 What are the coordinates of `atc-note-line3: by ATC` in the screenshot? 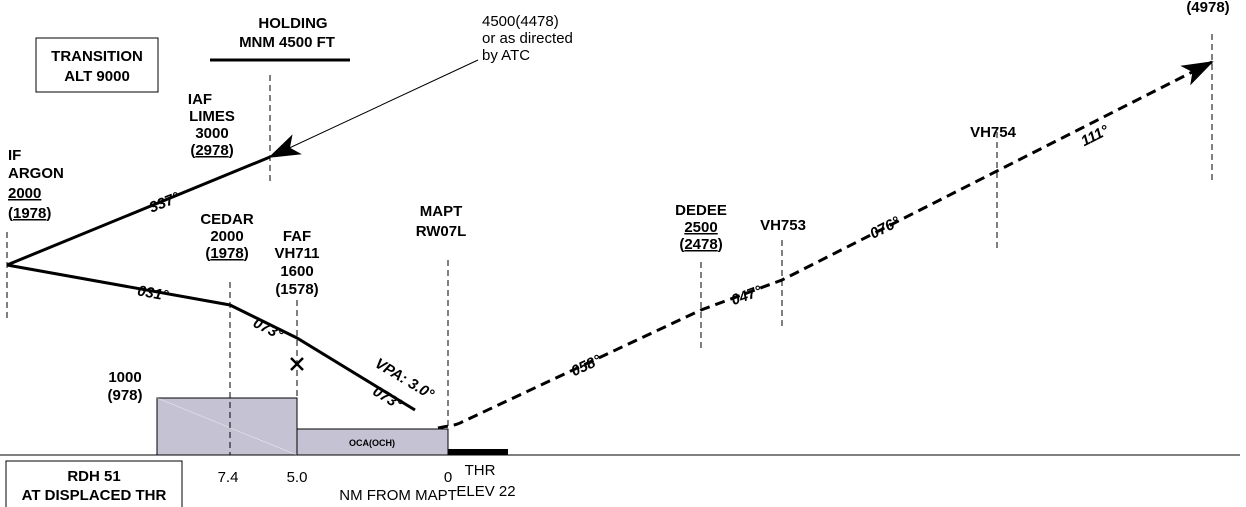 It's located at (506, 55).